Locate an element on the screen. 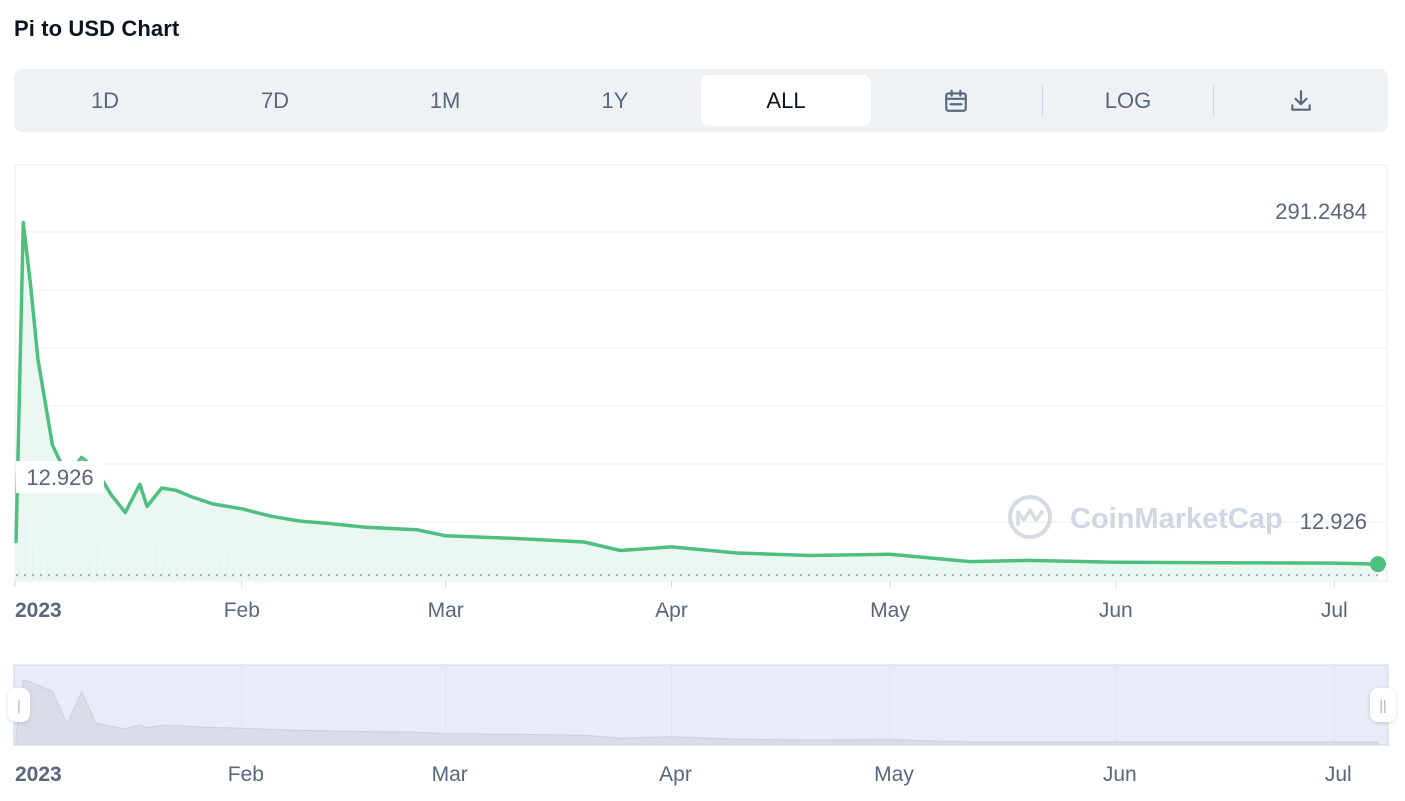  current-price-label: 12.926 is located at coordinates (59, 477).